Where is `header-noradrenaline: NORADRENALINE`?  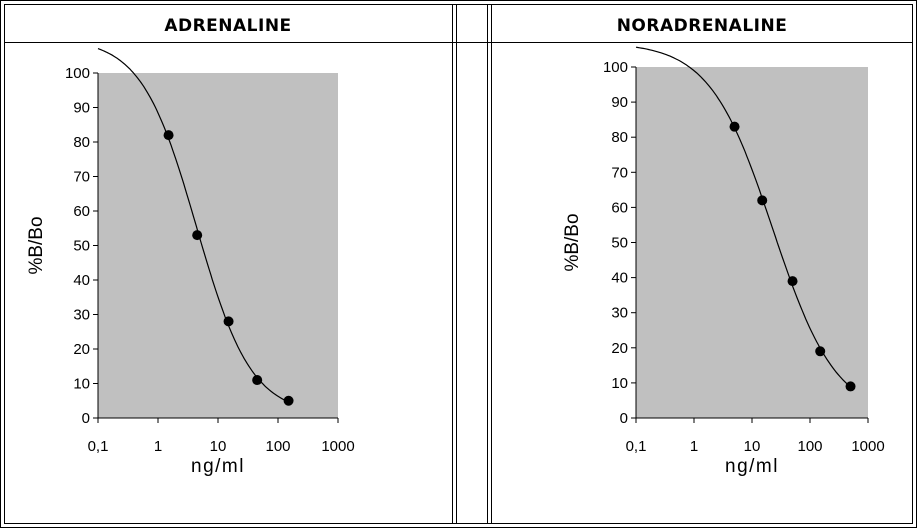
header-noradrenaline: NORADRENALINE is located at coordinates (702, 26).